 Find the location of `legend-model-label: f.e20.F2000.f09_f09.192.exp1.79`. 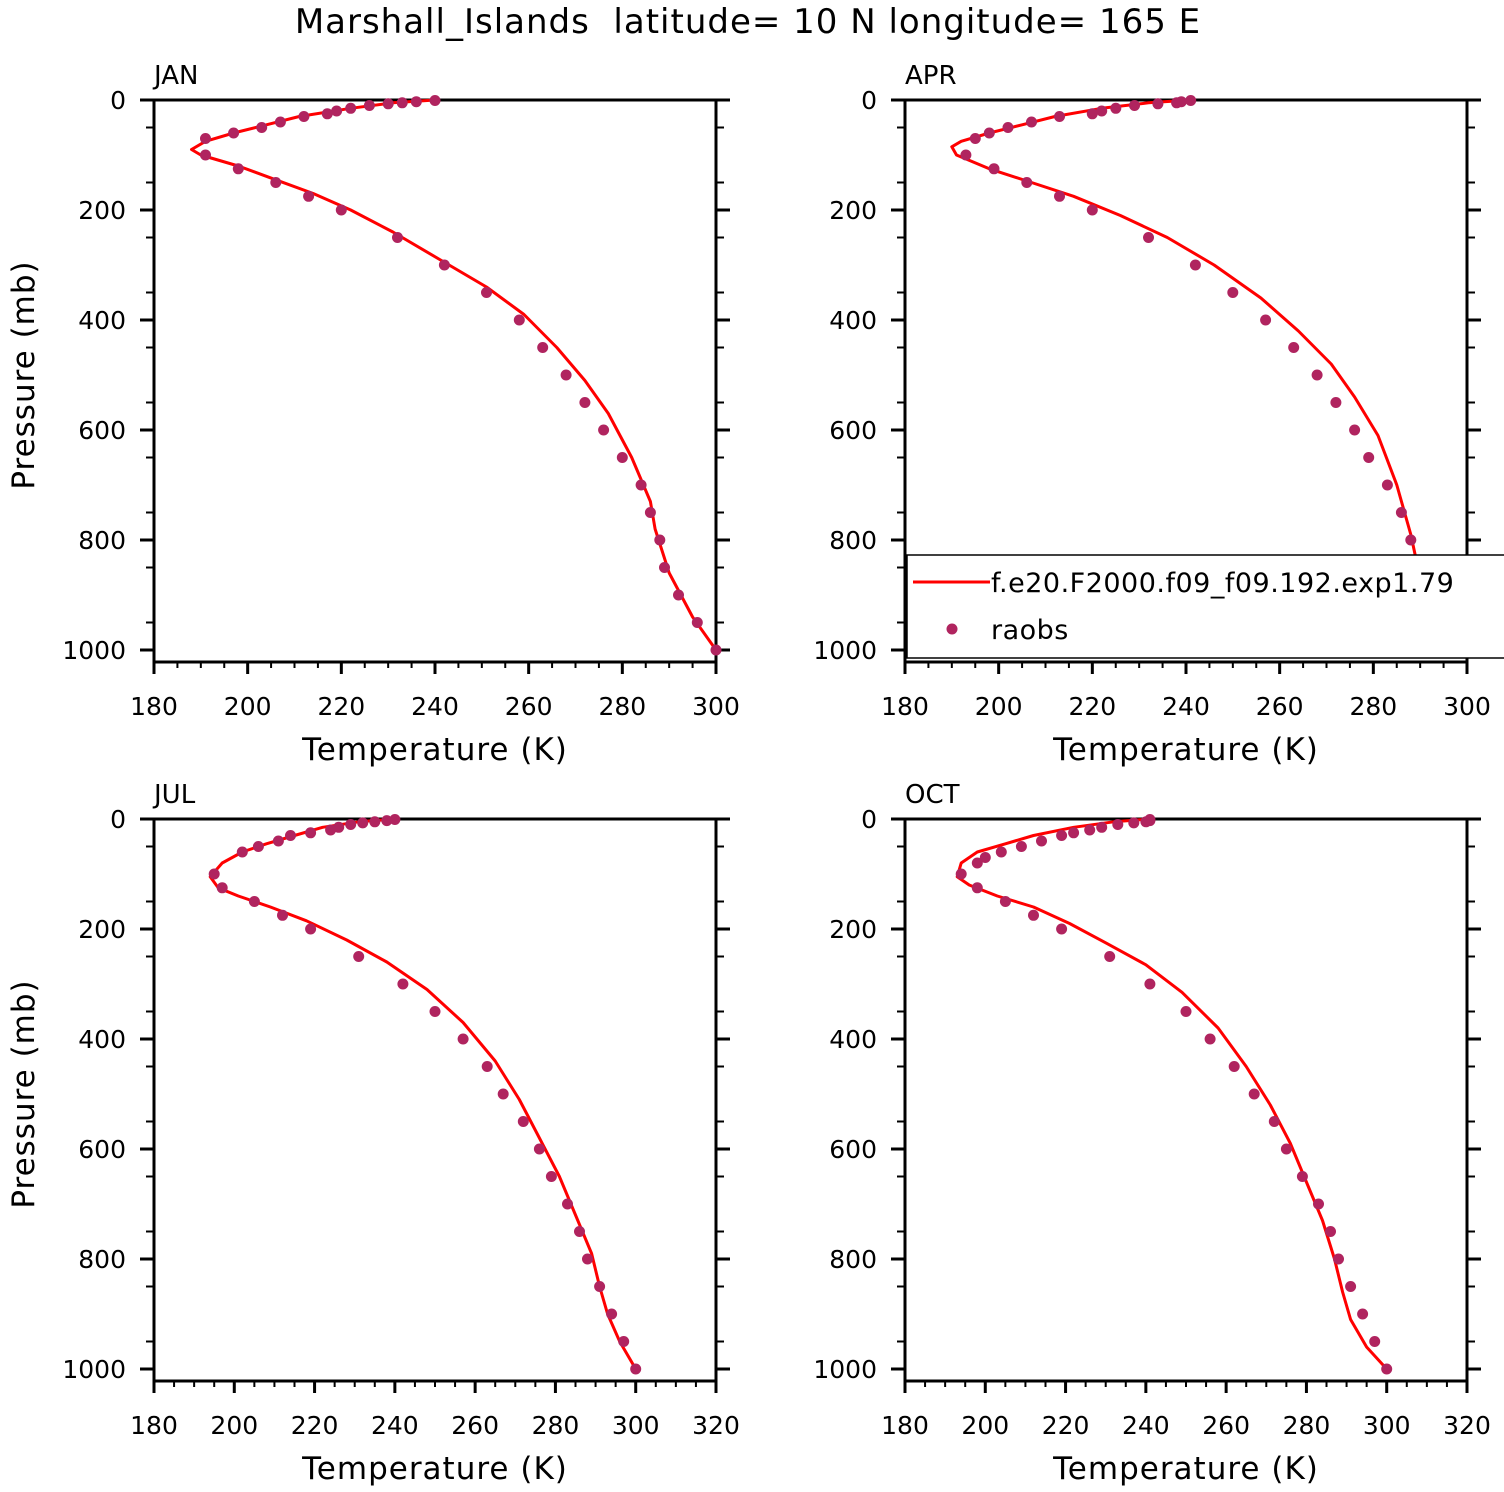

legend-model-label: f.e20.F2000.f09_f09.192.exp1.79 is located at coordinates (1222, 583).